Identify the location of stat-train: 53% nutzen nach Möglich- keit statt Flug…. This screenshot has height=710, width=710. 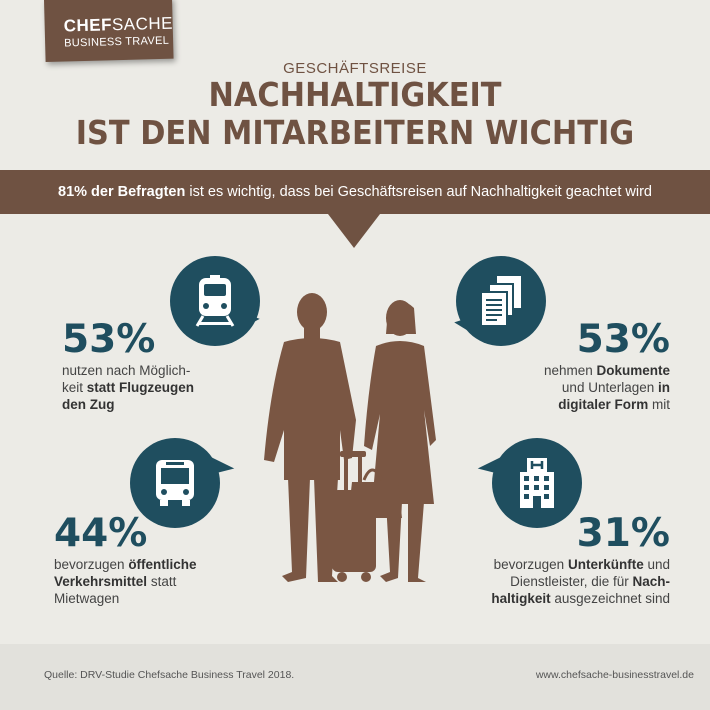
(128, 365).